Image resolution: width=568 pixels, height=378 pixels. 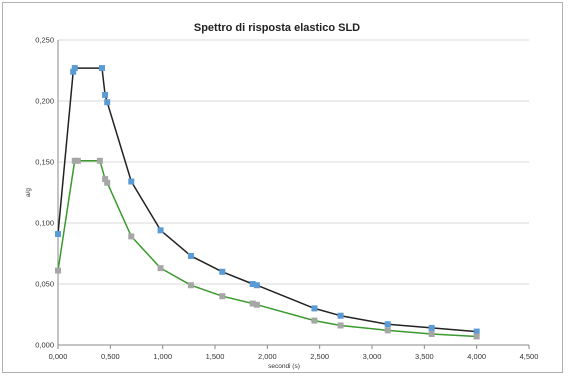 I want to click on x-tick-label: 0,500, so click(x=110, y=356).